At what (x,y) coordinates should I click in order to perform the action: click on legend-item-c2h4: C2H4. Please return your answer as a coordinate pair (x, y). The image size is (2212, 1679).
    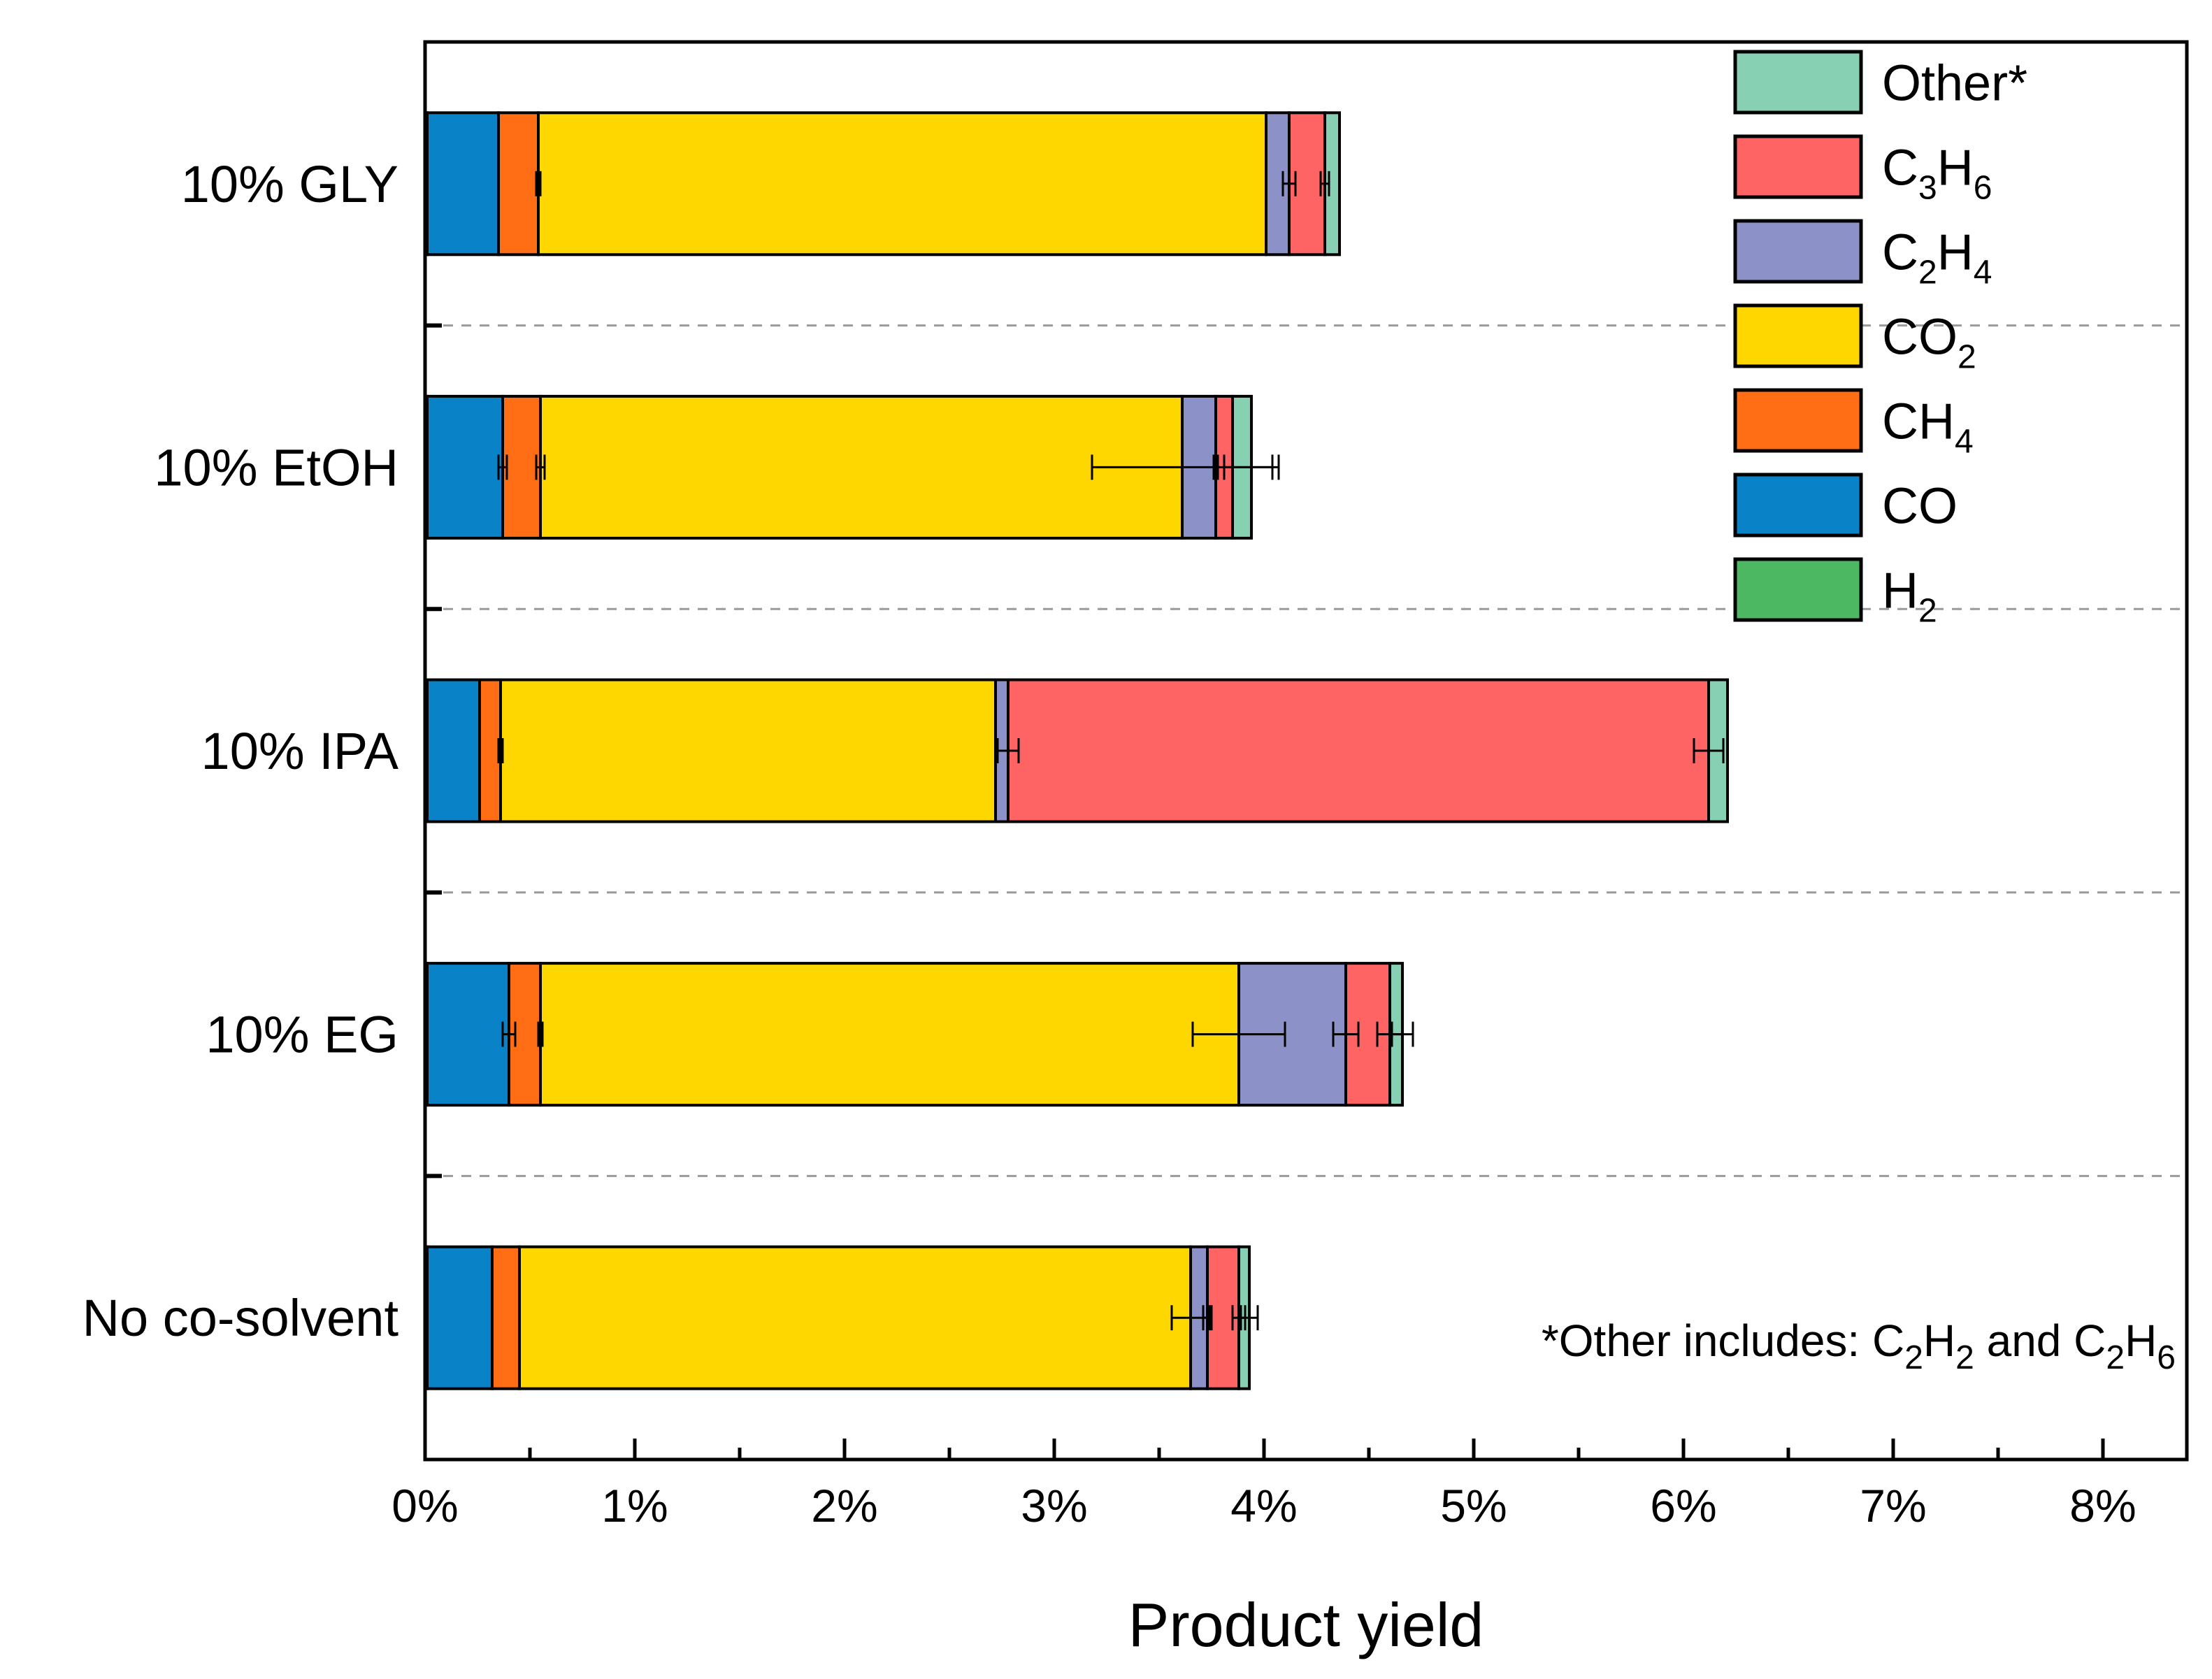
    Looking at the image, I should click on (1863, 255).